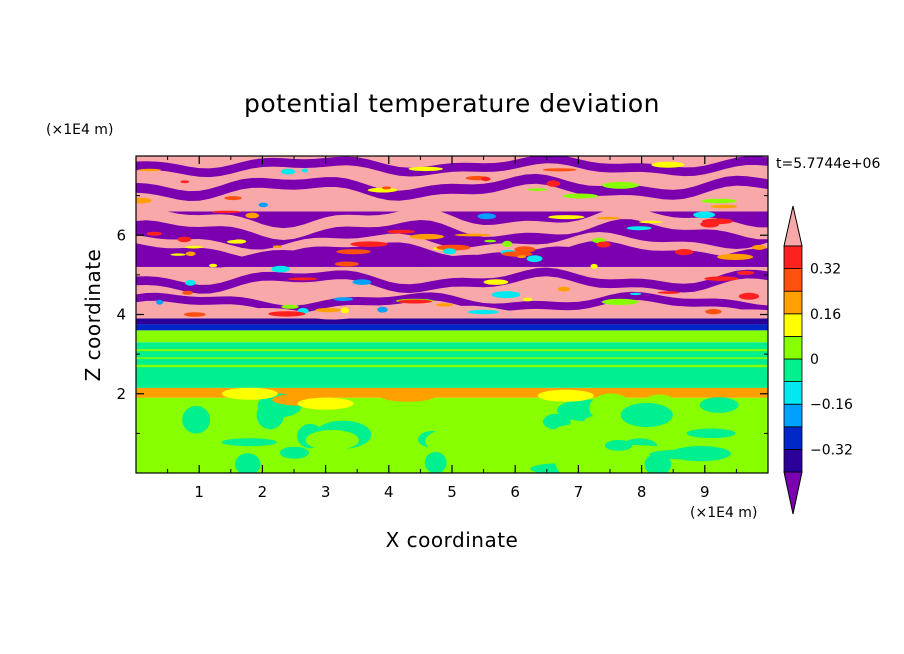  What do you see at coordinates (79, 130) in the screenshot?
I see `y-axis-unit: (×1E4 m)` at bounding box center [79, 130].